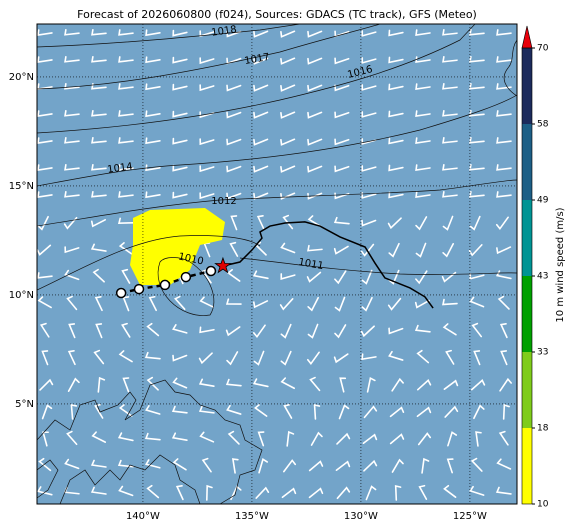 Image resolution: width=575 pixels, height=532 pixels. What do you see at coordinates (361, 516) in the screenshot?
I see `lon-tick-label: 130°W` at bounding box center [361, 516].